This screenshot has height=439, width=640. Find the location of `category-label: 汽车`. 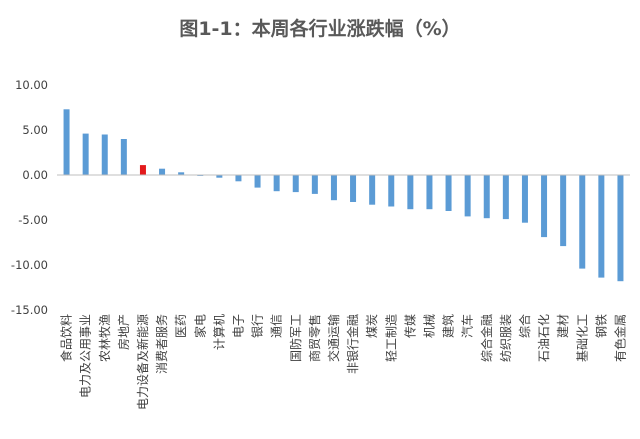

category-label: 汽车 is located at coordinates (467, 326).